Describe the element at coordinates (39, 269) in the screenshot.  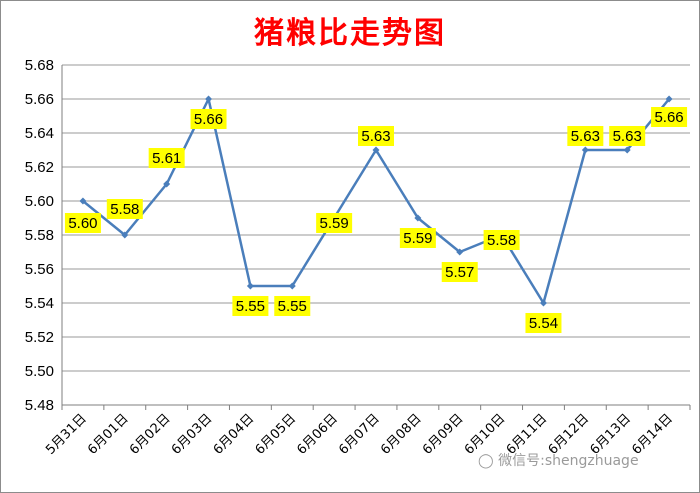
I see `y-tick-label: 5.56` at that location.